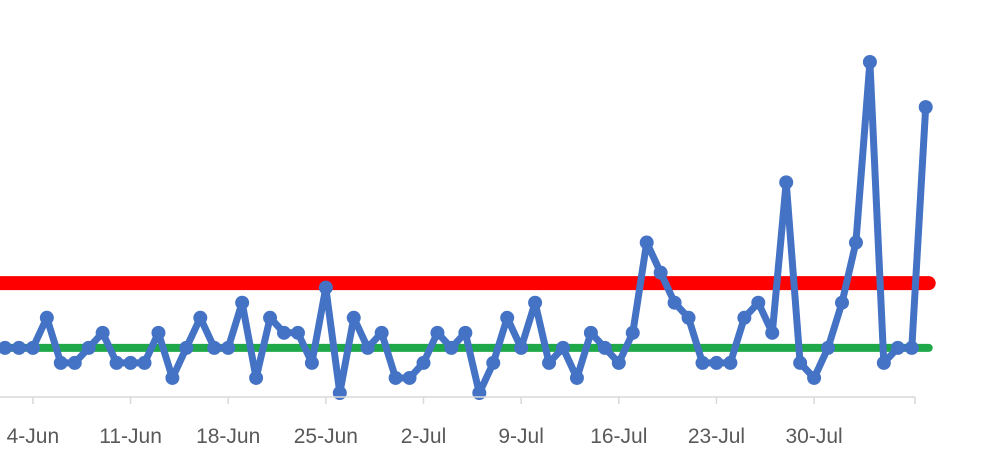  What do you see at coordinates (716, 436) in the screenshot?
I see `x-tick-label: 23-Jul` at bounding box center [716, 436].